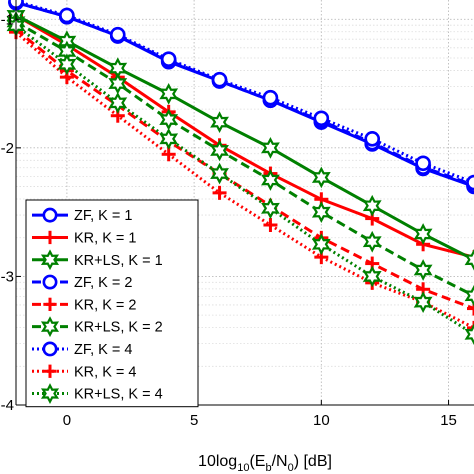 The height and width of the screenshot is (474, 474). Describe the element at coordinates (105, 238) in the screenshot. I see `legend-label: KR, K = 1` at that location.